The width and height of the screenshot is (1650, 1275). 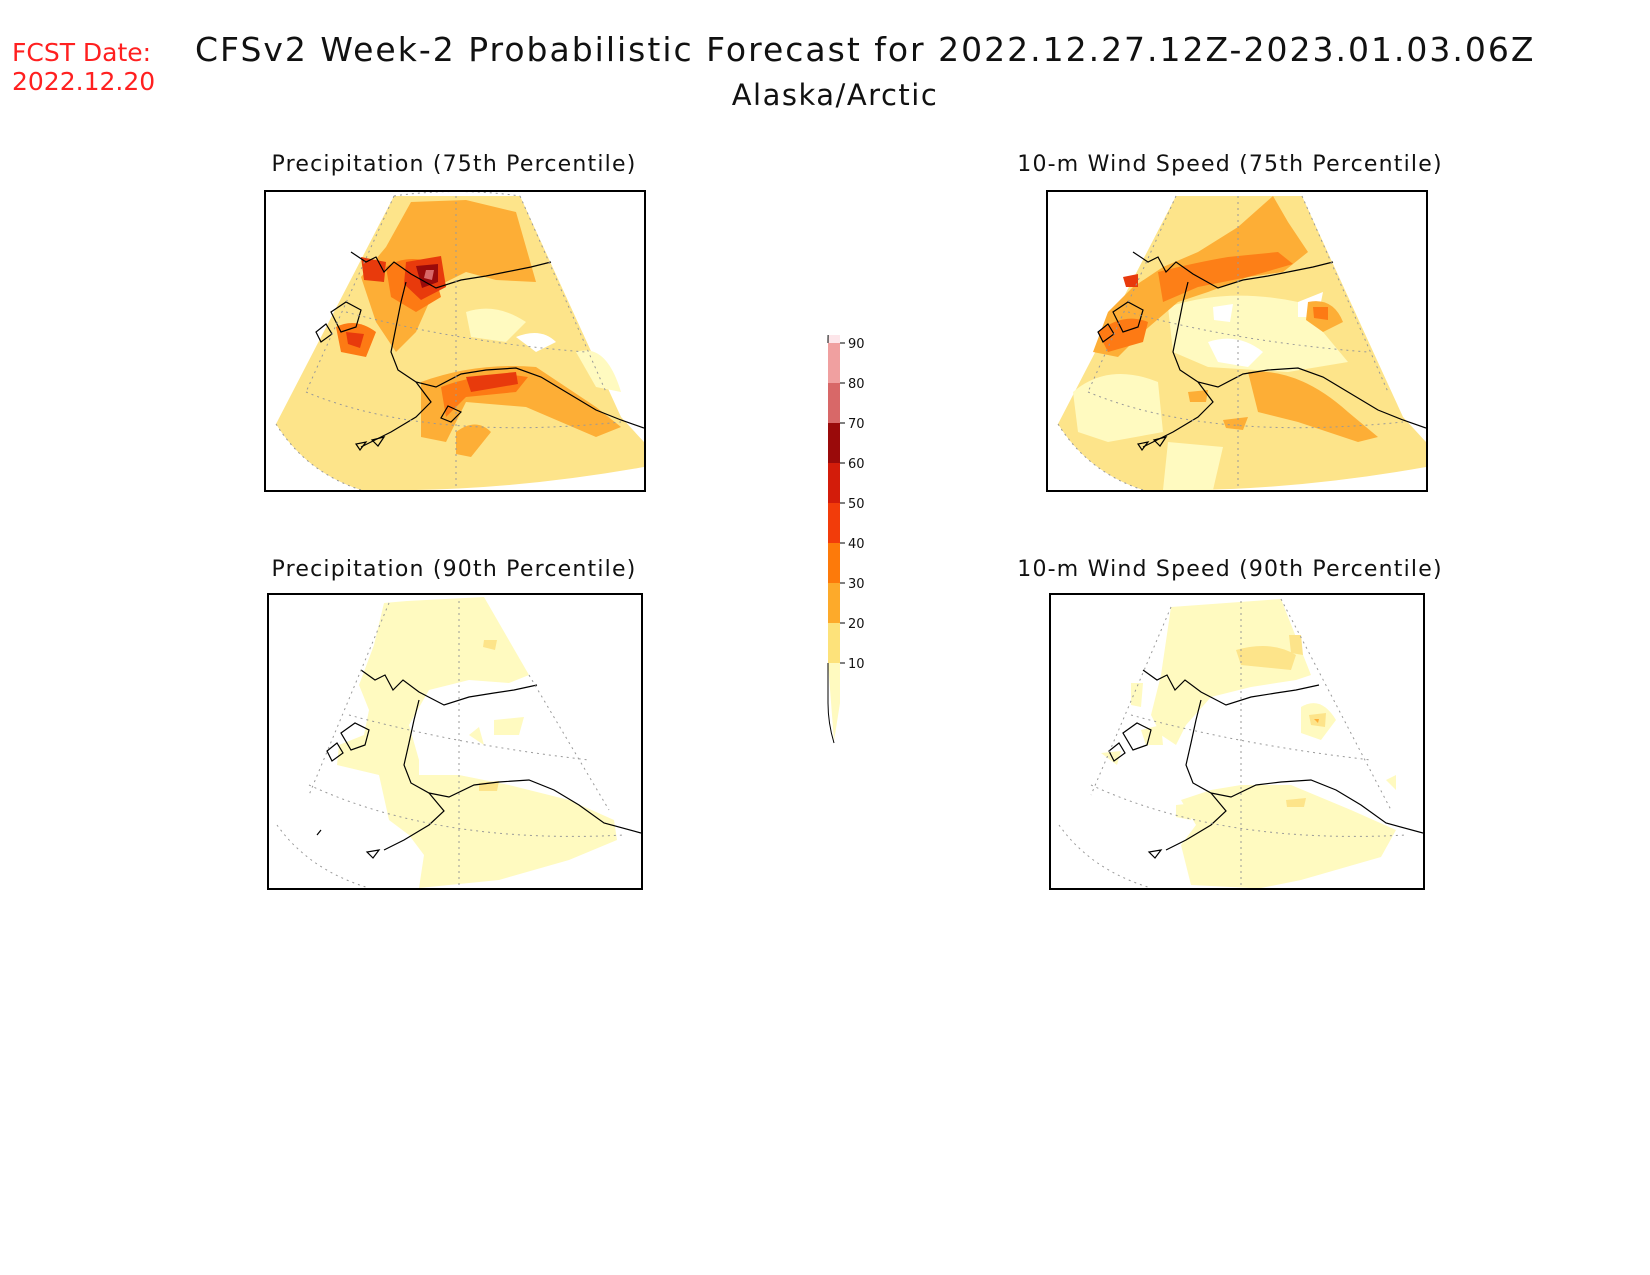 I want to click on precip90-gridlines, so click(x=450, y=744).